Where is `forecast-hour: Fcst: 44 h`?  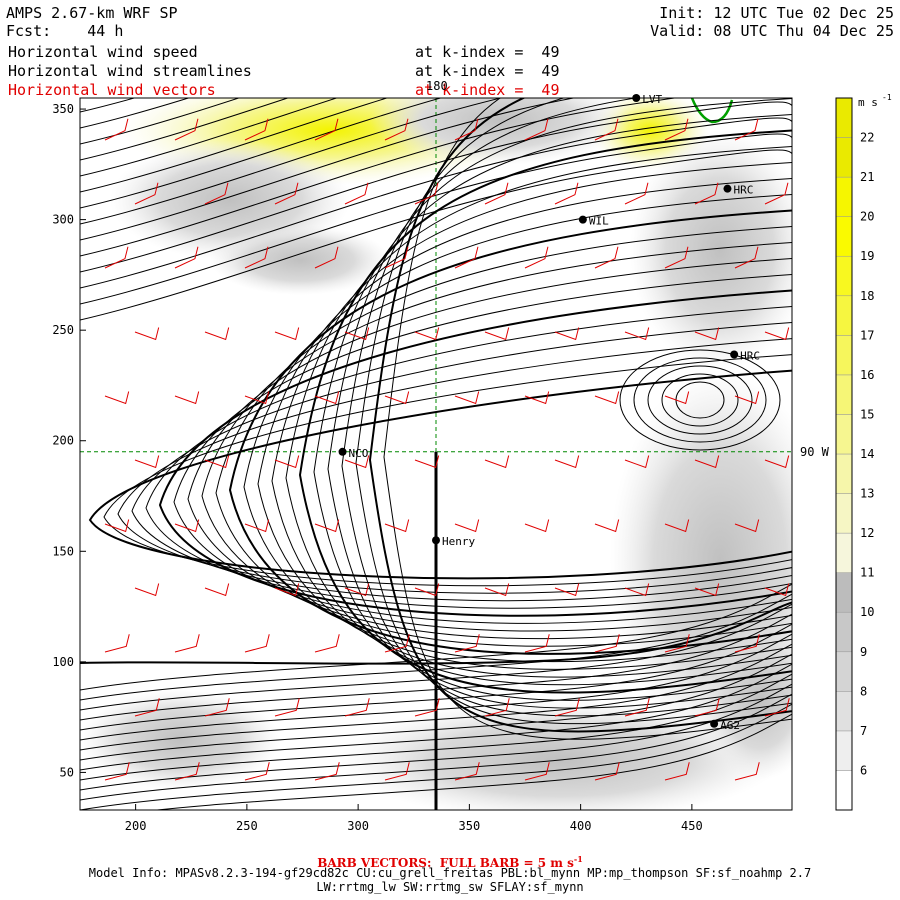 forecast-hour: Fcst: 44 h is located at coordinates (64, 31).